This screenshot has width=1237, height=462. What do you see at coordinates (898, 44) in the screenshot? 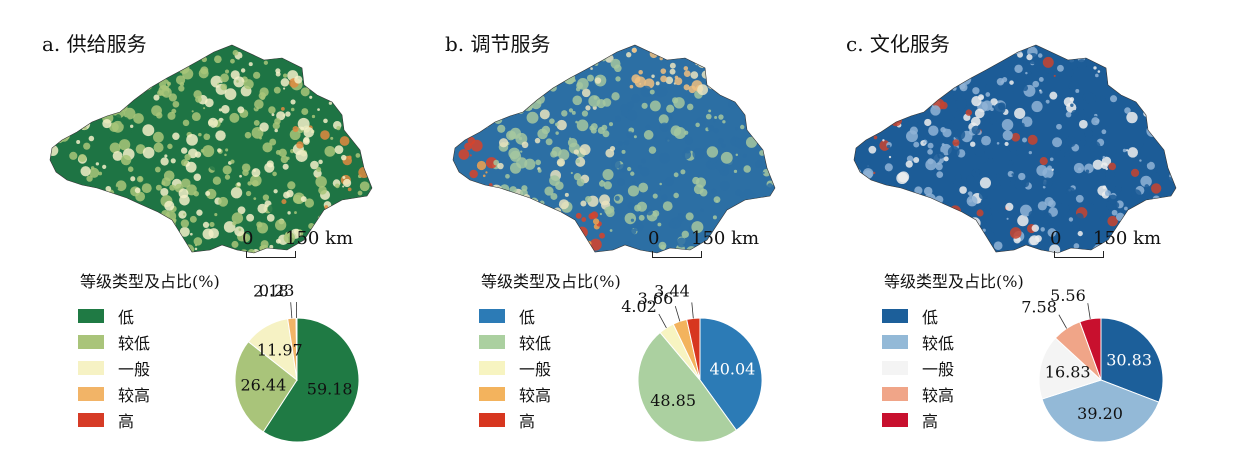
I see `panel-title: c. 文化服务` at bounding box center [898, 44].